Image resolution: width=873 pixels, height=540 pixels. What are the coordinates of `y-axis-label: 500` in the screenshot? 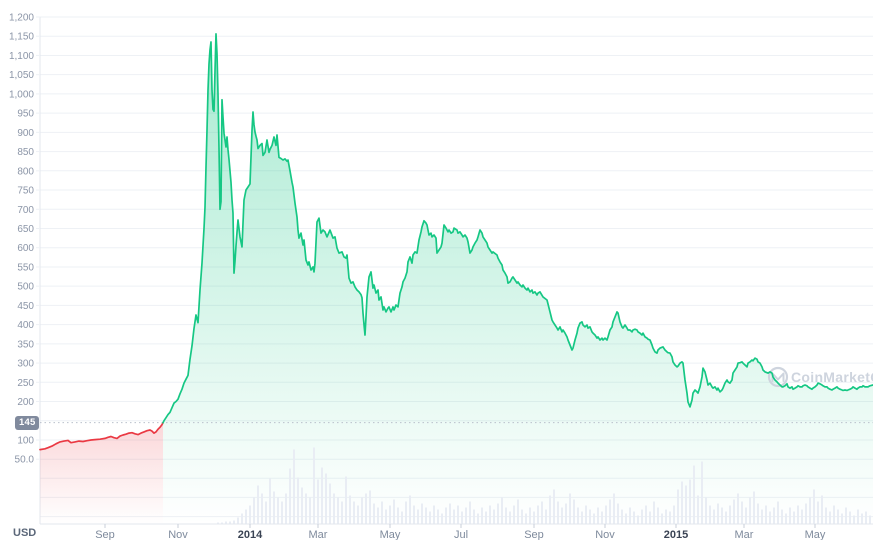 It's located at (25, 287).